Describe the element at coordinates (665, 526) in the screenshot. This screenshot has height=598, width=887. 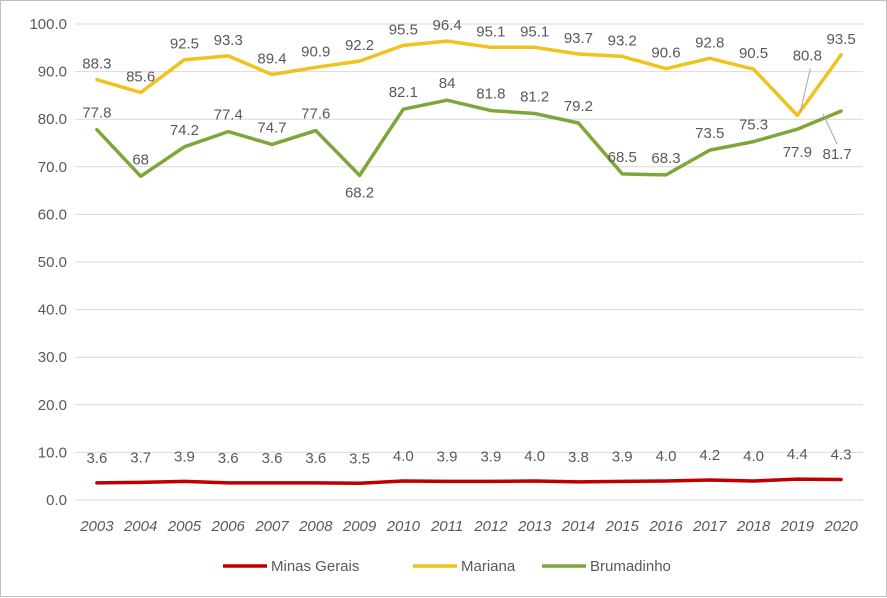
I see `x-tick-label: 2016` at that location.